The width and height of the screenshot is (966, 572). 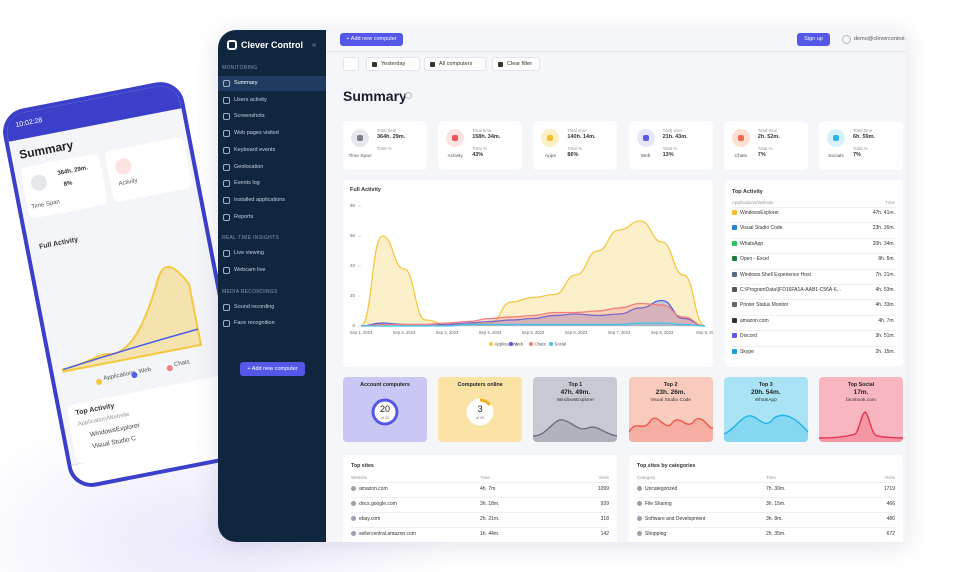 I want to click on app-time: 4h. 7m., so click(x=886, y=320).